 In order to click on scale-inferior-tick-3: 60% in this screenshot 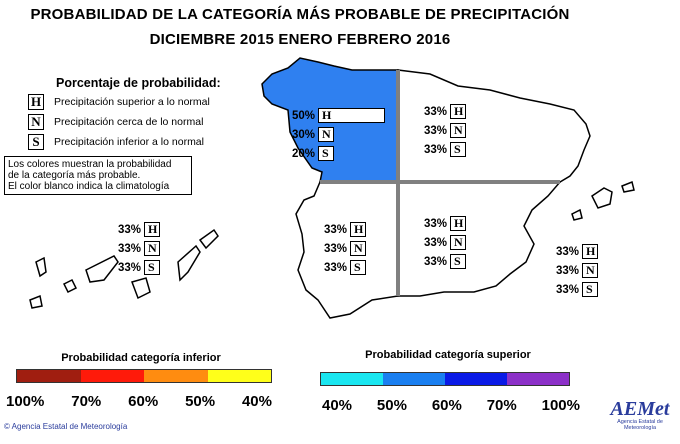, I will do `click(143, 401)`.